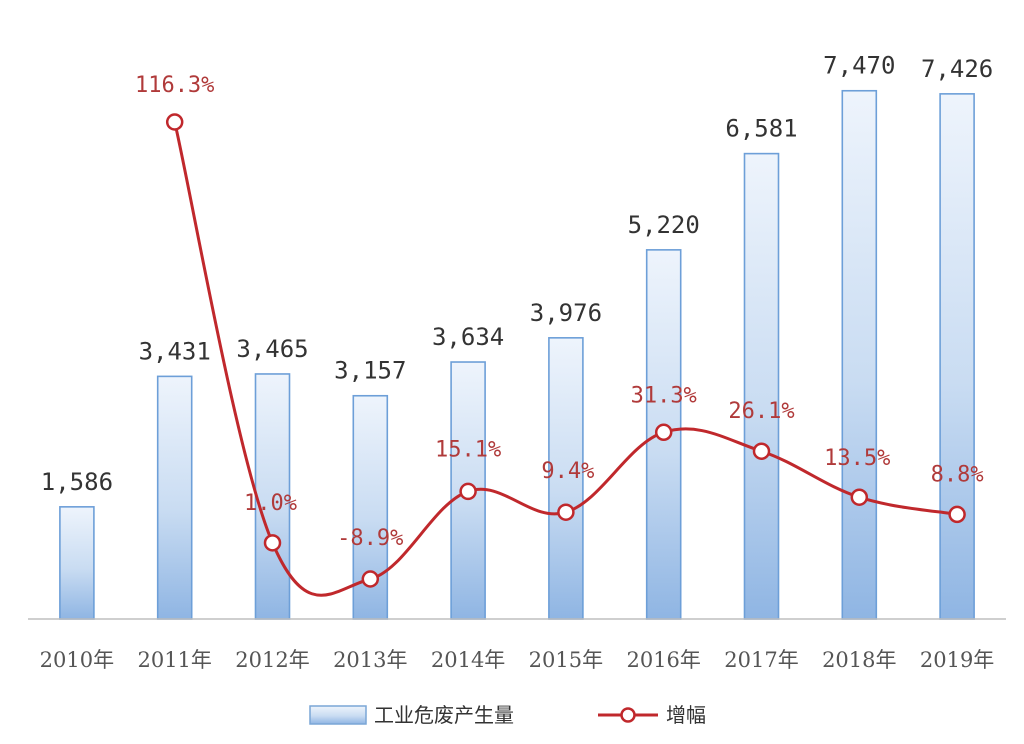 The height and width of the screenshot is (744, 1024). I want to click on x-tick-label: 2019年, so click(957, 660).